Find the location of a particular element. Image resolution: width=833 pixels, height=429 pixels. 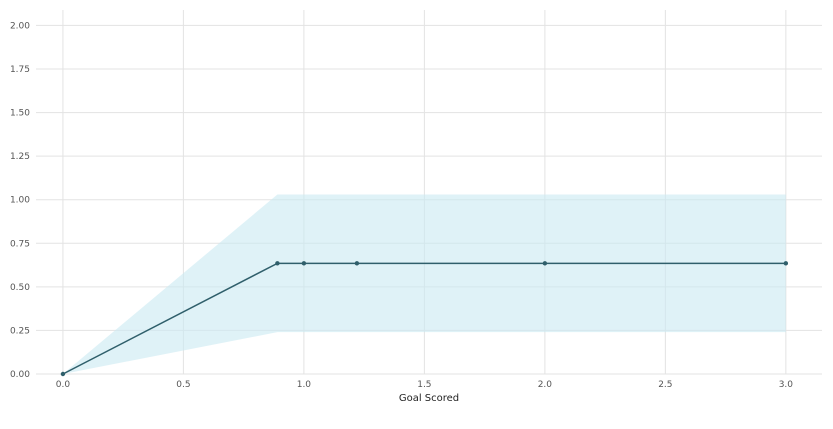

y-tick-label: 1.75 is located at coordinates (20, 70).